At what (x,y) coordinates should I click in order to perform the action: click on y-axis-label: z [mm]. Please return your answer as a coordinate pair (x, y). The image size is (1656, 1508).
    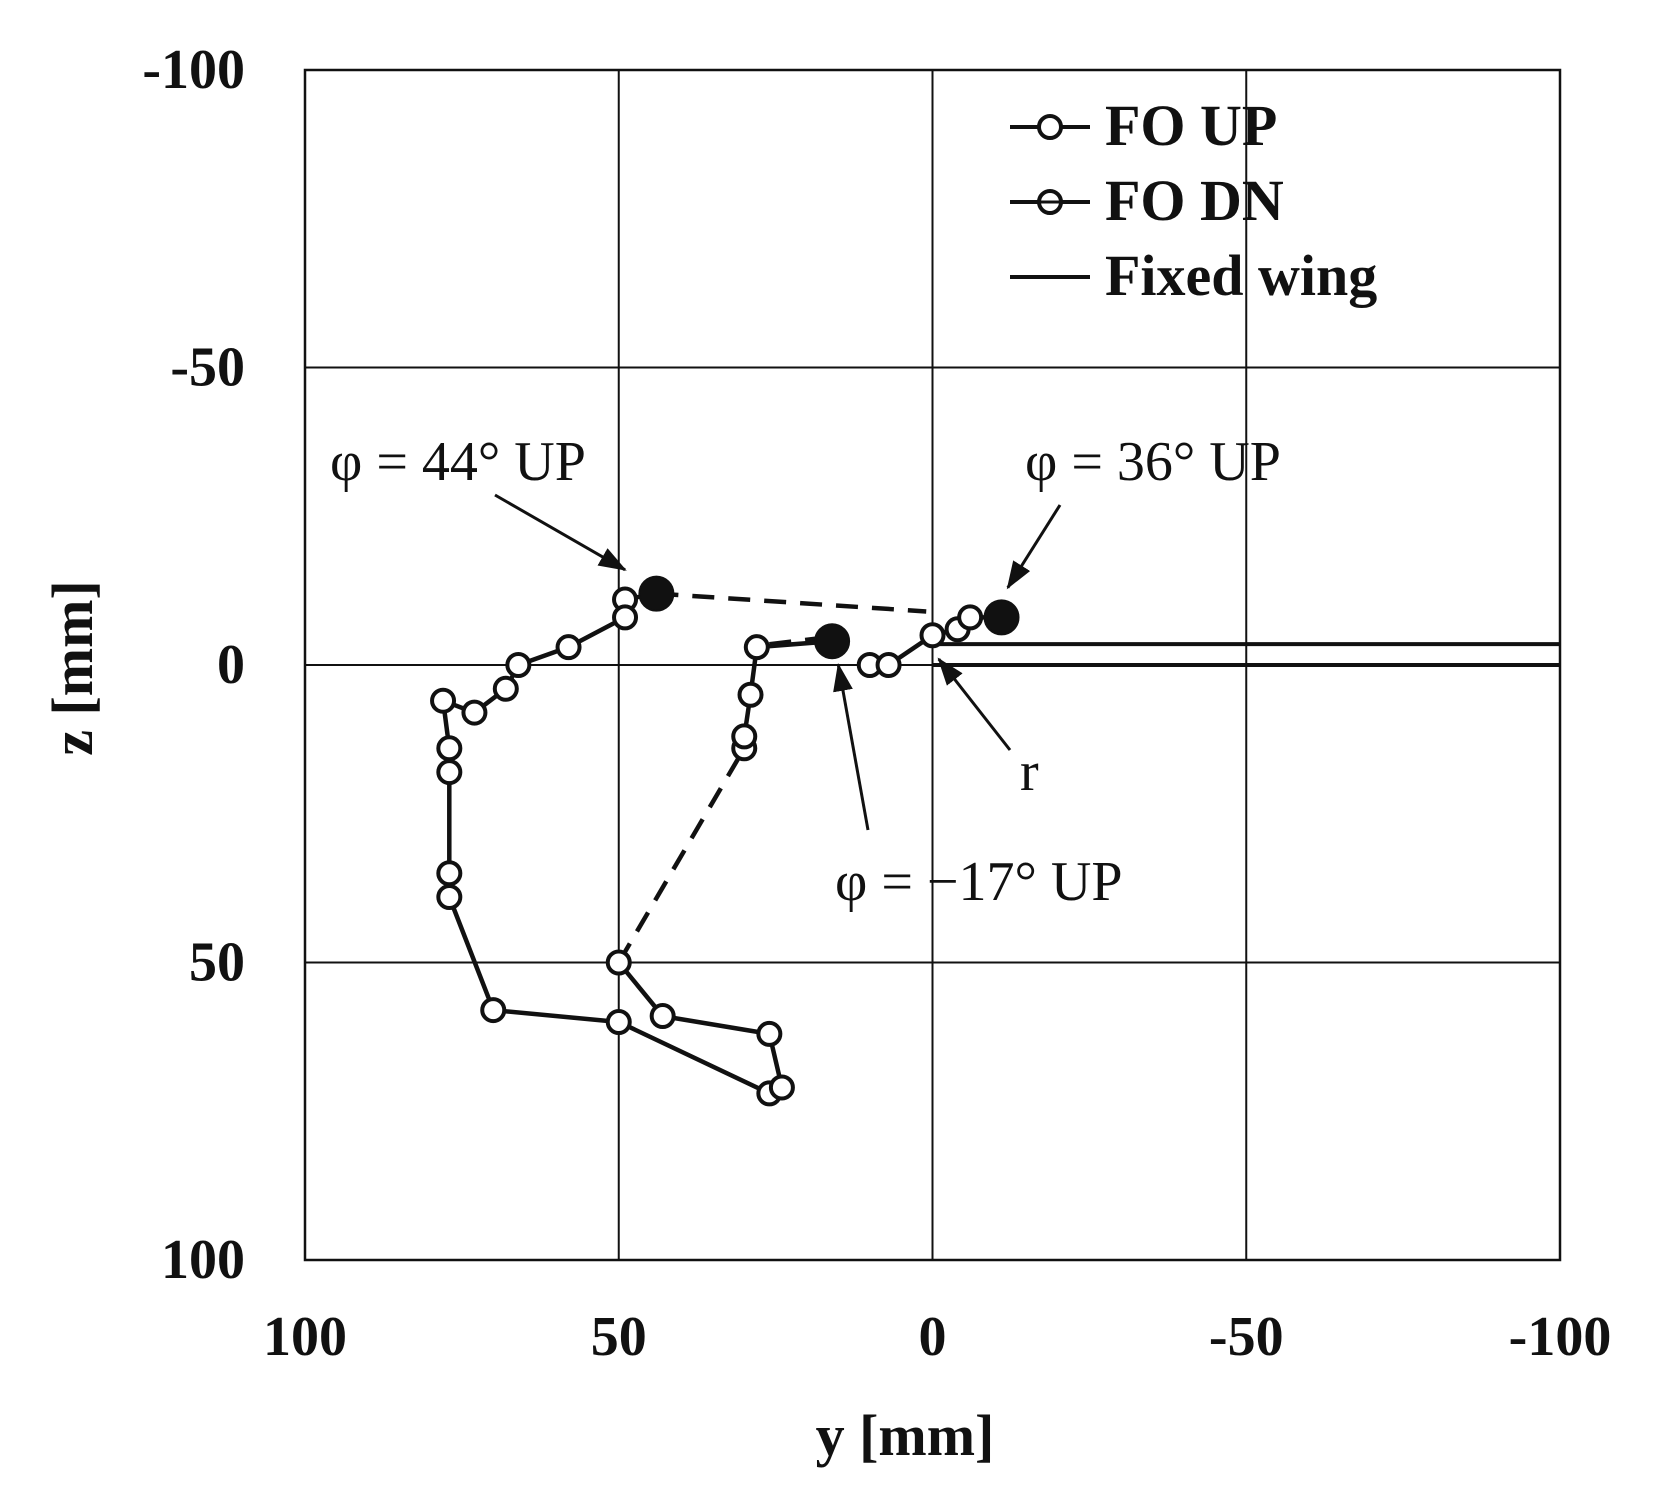
    Looking at the image, I should click on (72, 668).